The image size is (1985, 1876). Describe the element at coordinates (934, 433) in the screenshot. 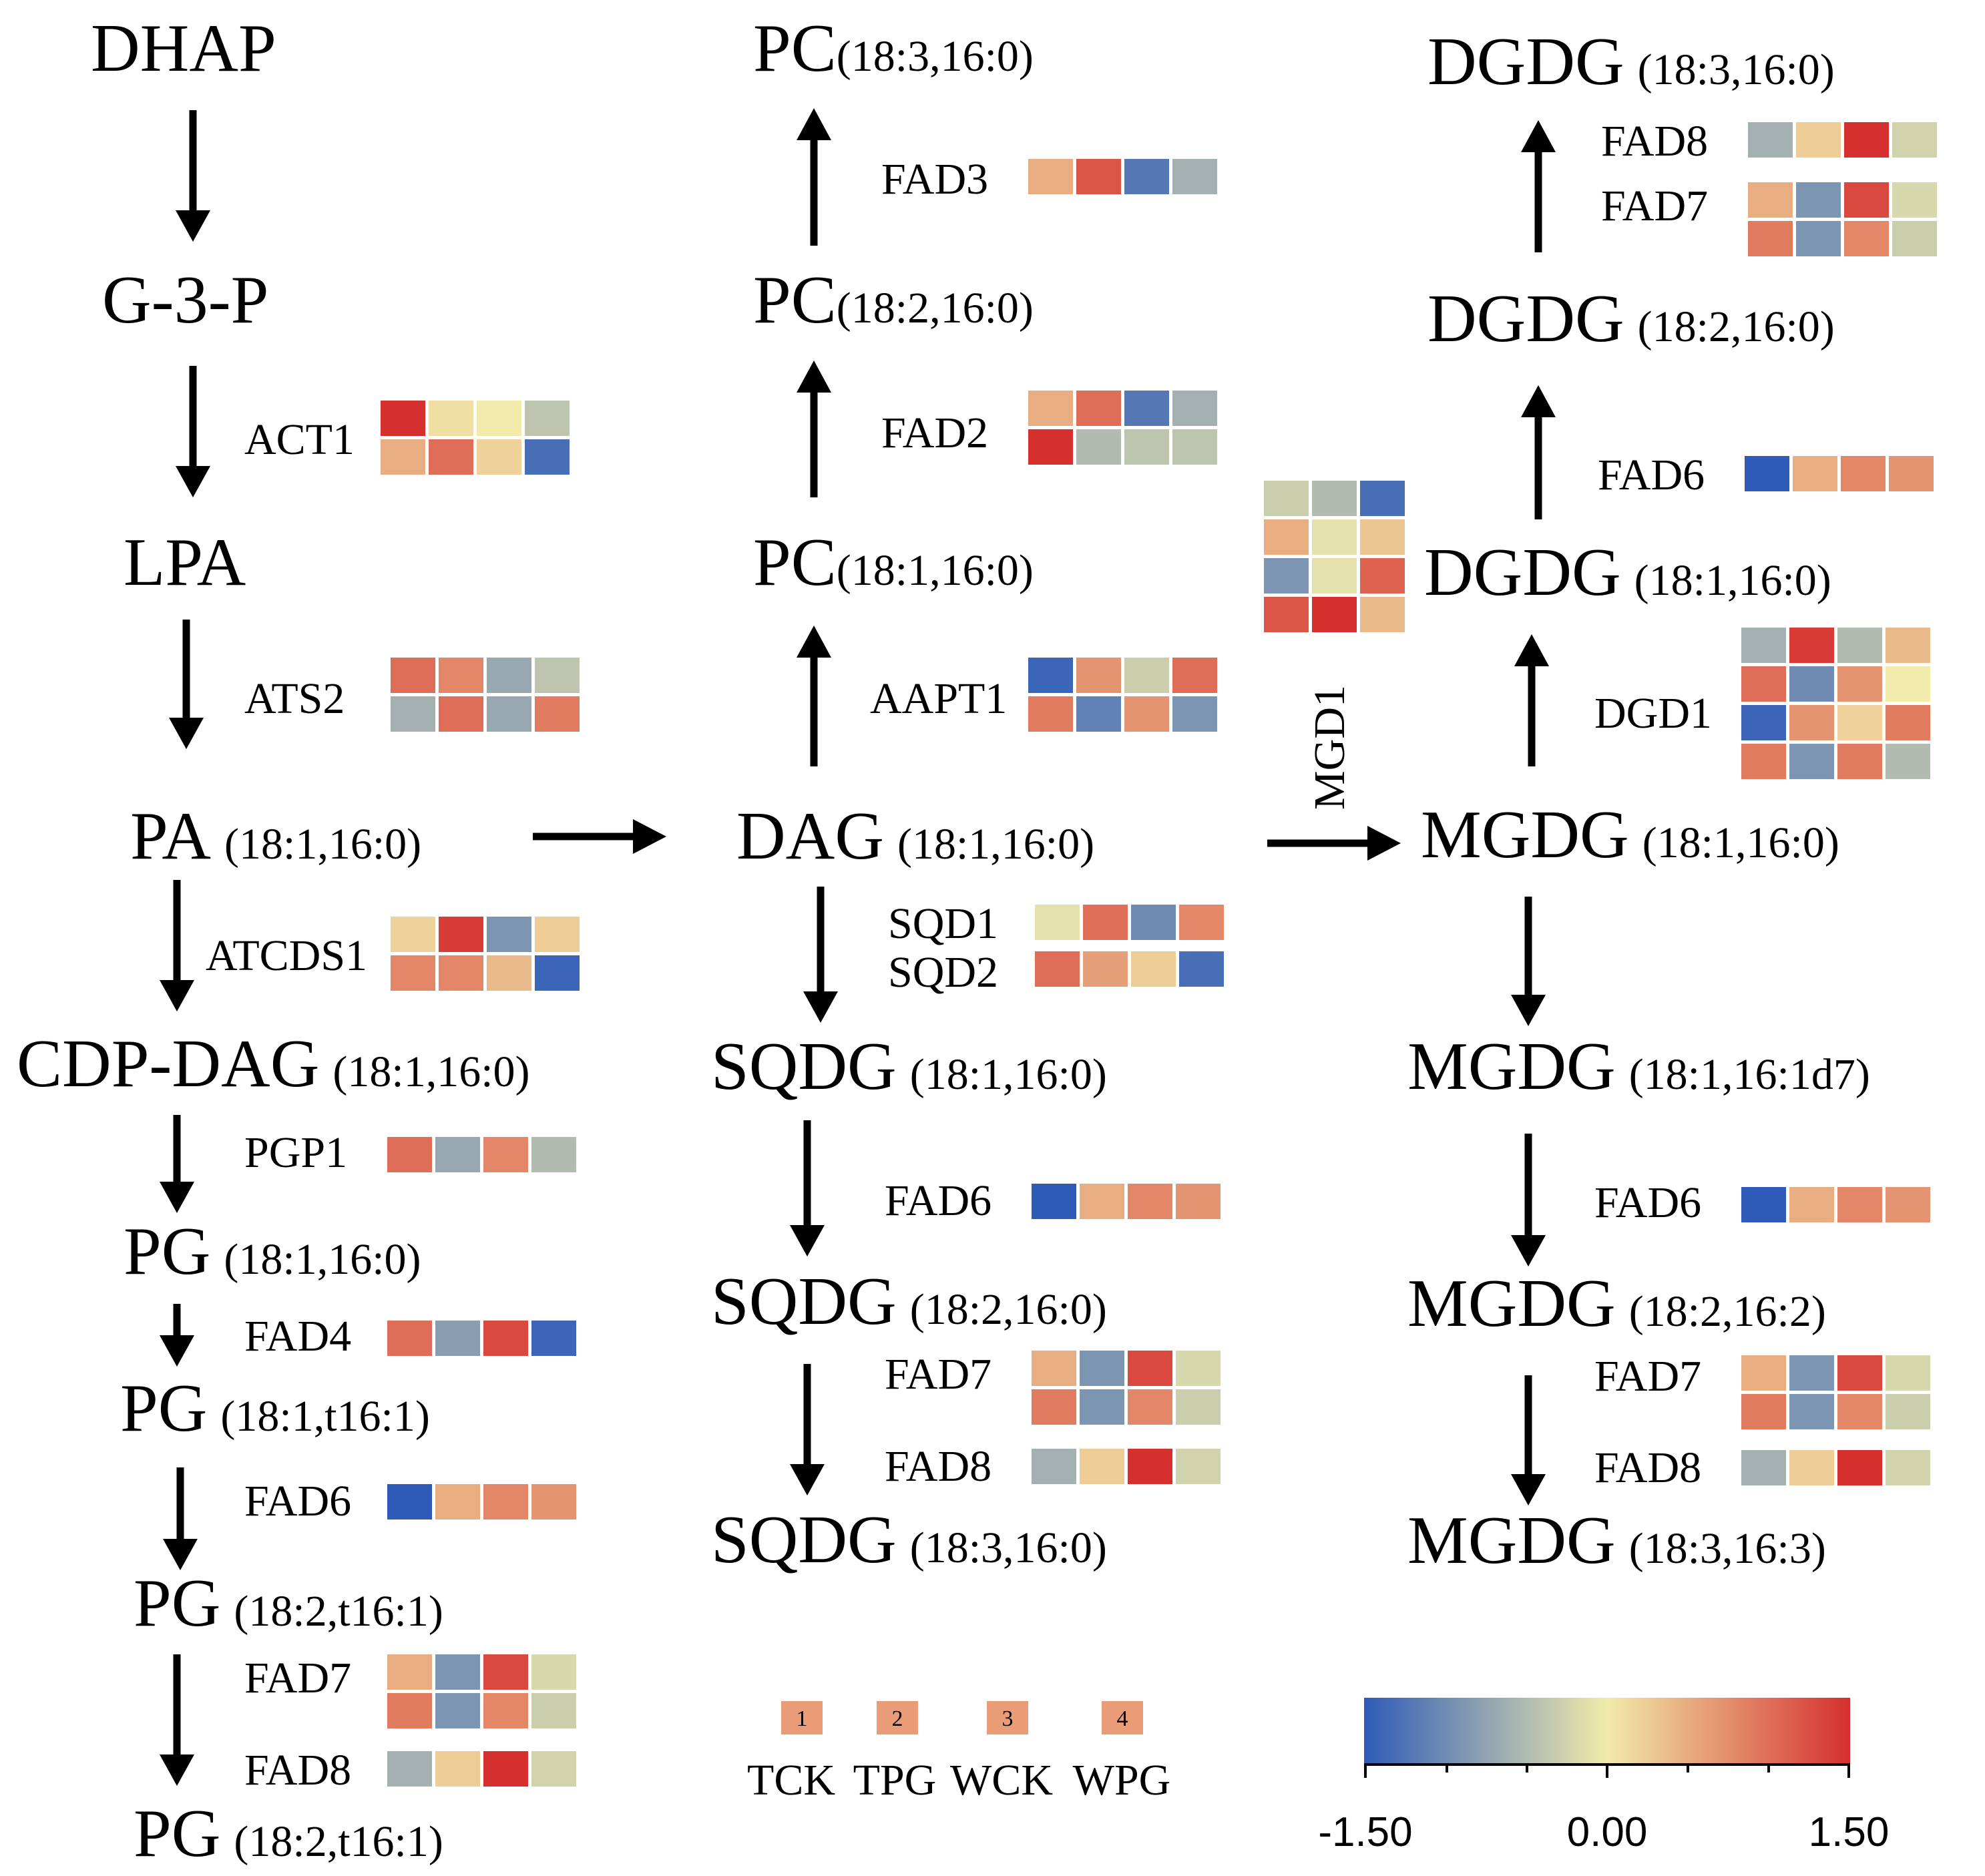

I see `gene-label-fad2: FAD2` at that location.